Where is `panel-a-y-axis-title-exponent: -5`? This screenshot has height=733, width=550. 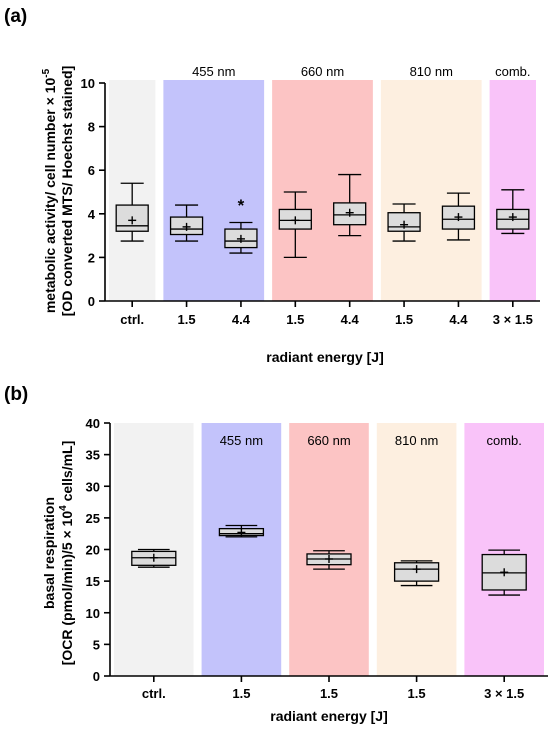
panel-a-y-axis-title-exponent: -5 is located at coordinates (46, 72).